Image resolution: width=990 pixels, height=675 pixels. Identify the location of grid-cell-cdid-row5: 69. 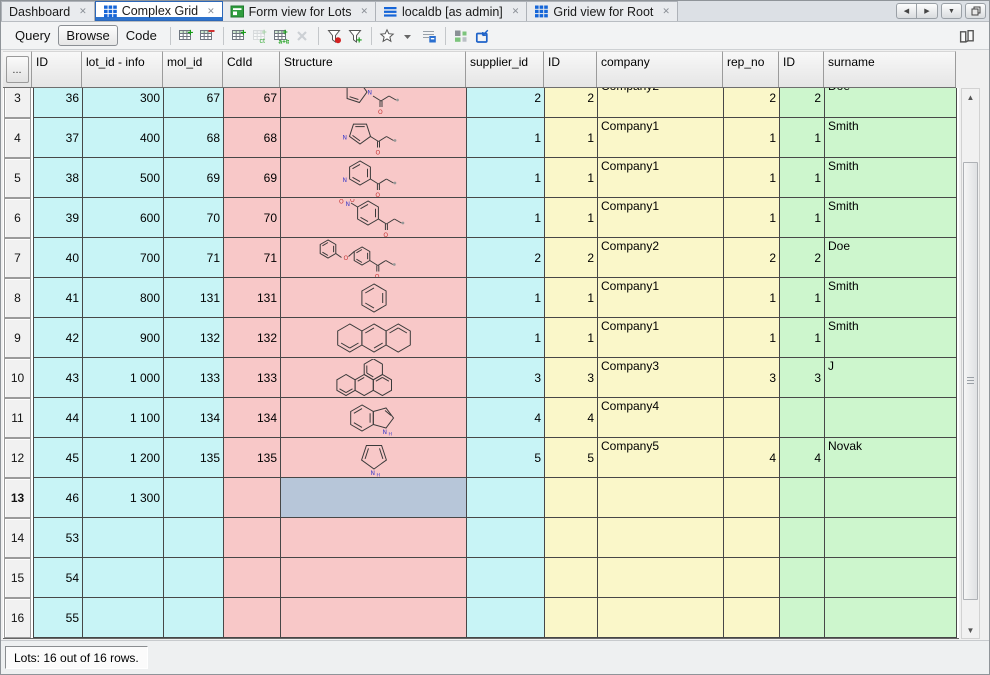
(252, 178).